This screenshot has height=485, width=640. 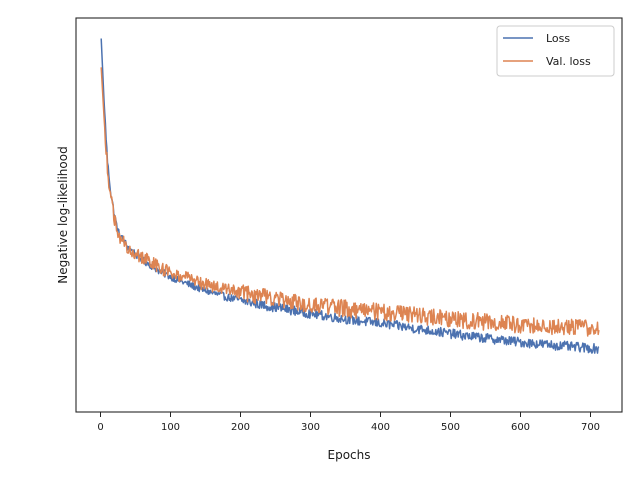 What do you see at coordinates (520, 427) in the screenshot?
I see `x-tick-label: 600` at bounding box center [520, 427].